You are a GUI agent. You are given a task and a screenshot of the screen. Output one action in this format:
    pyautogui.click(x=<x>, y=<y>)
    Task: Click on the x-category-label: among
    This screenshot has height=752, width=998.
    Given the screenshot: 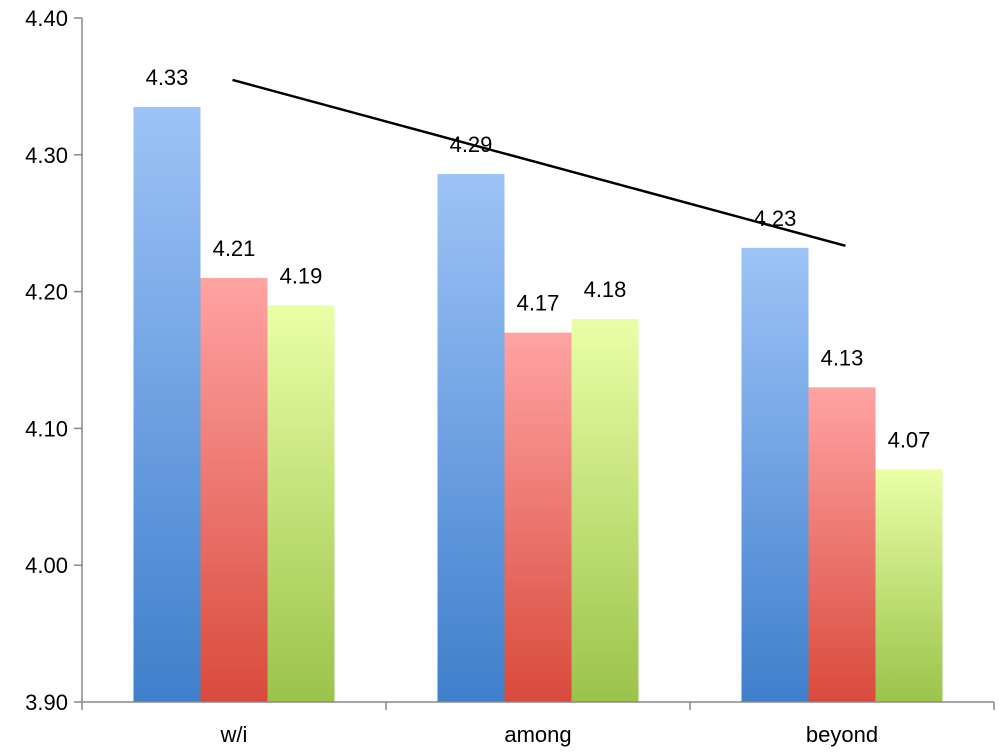 What is the action you would take?
    pyautogui.click(x=537, y=734)
    